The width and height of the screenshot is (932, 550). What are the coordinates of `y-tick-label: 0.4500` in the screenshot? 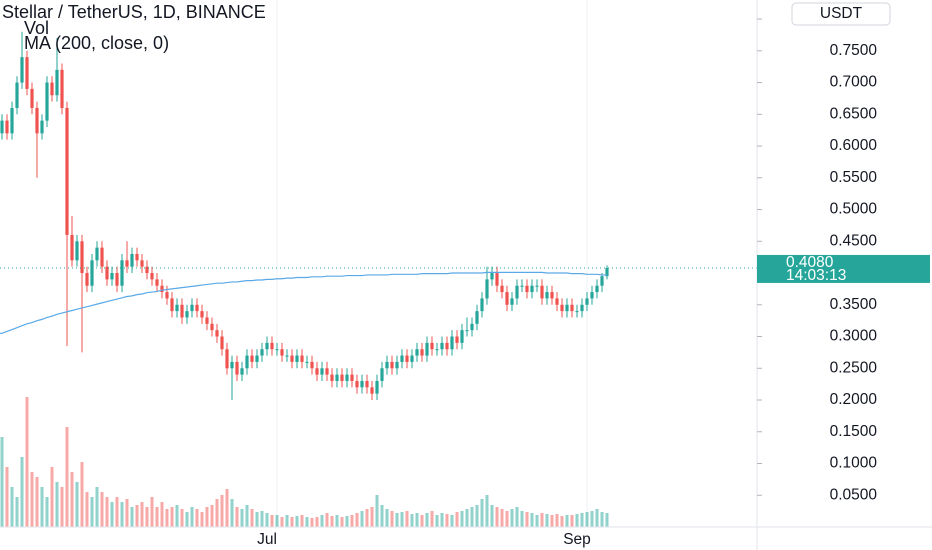 It's located at (854, 240).